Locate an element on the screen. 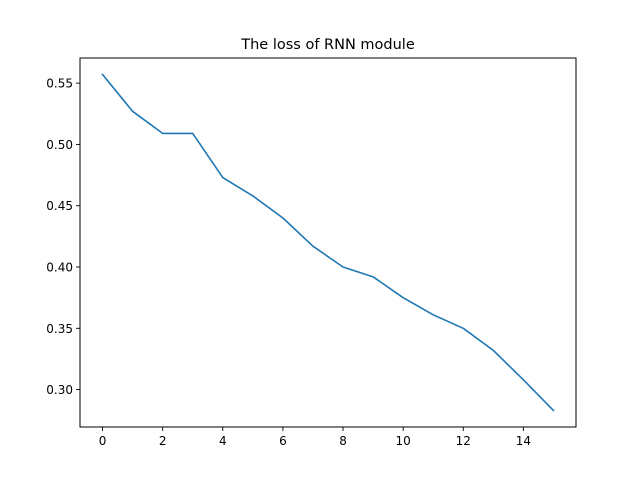 Image resolution: width=640 pixels, height=484 pixels. chart-title: The loss of RNN module is located at coordinates (327, 45).